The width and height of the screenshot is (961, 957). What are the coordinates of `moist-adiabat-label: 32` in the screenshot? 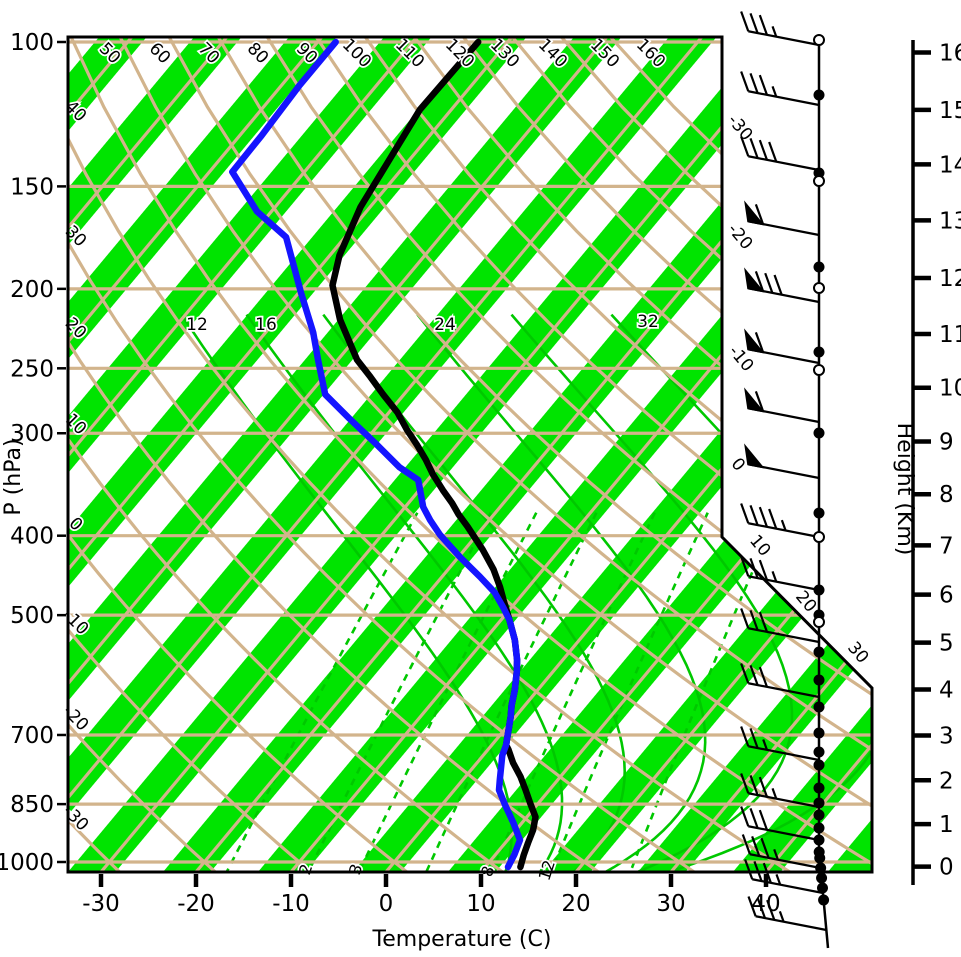 It's located at (648, 322).